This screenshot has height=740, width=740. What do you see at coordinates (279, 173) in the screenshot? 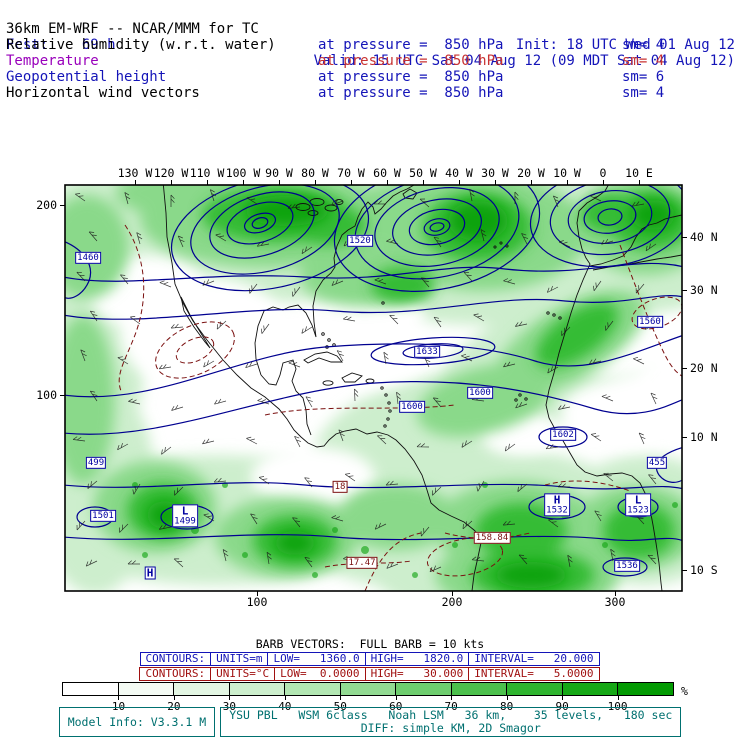
I see `top-axis-label: 90 W` at bounding box center [279, 173].